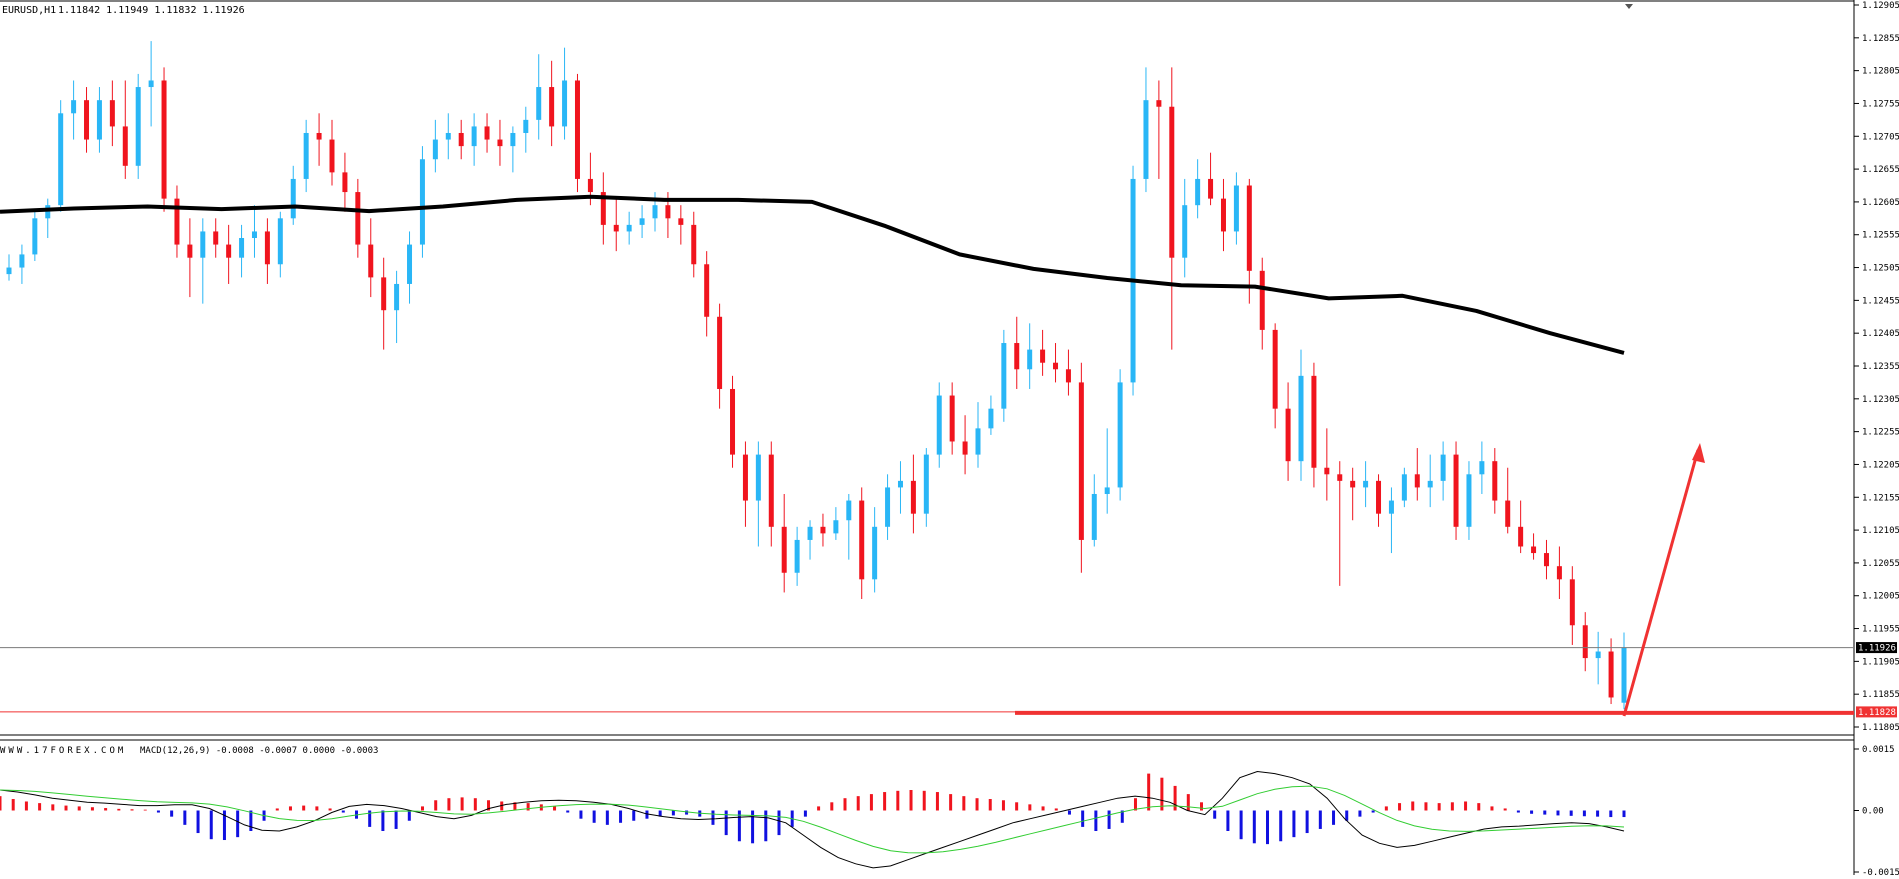 The image size is (1899, 879). Describe the element at coordinates (1629, 6) in the screenshot. I see `chart-shift-marker-icon` at that location.